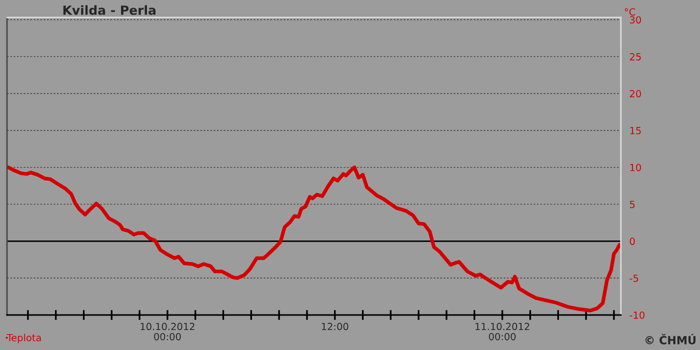  Describe the element at coordinates (335, 326) in the screenshot. I see `x-tick-label: 12:00` at that location.